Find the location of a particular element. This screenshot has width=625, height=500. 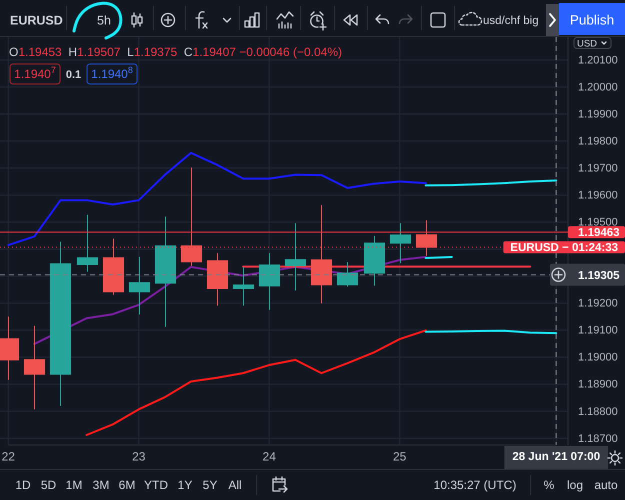

x-tick-label: 28 Jun '21 07:00 is located at coordinates (556, 457).